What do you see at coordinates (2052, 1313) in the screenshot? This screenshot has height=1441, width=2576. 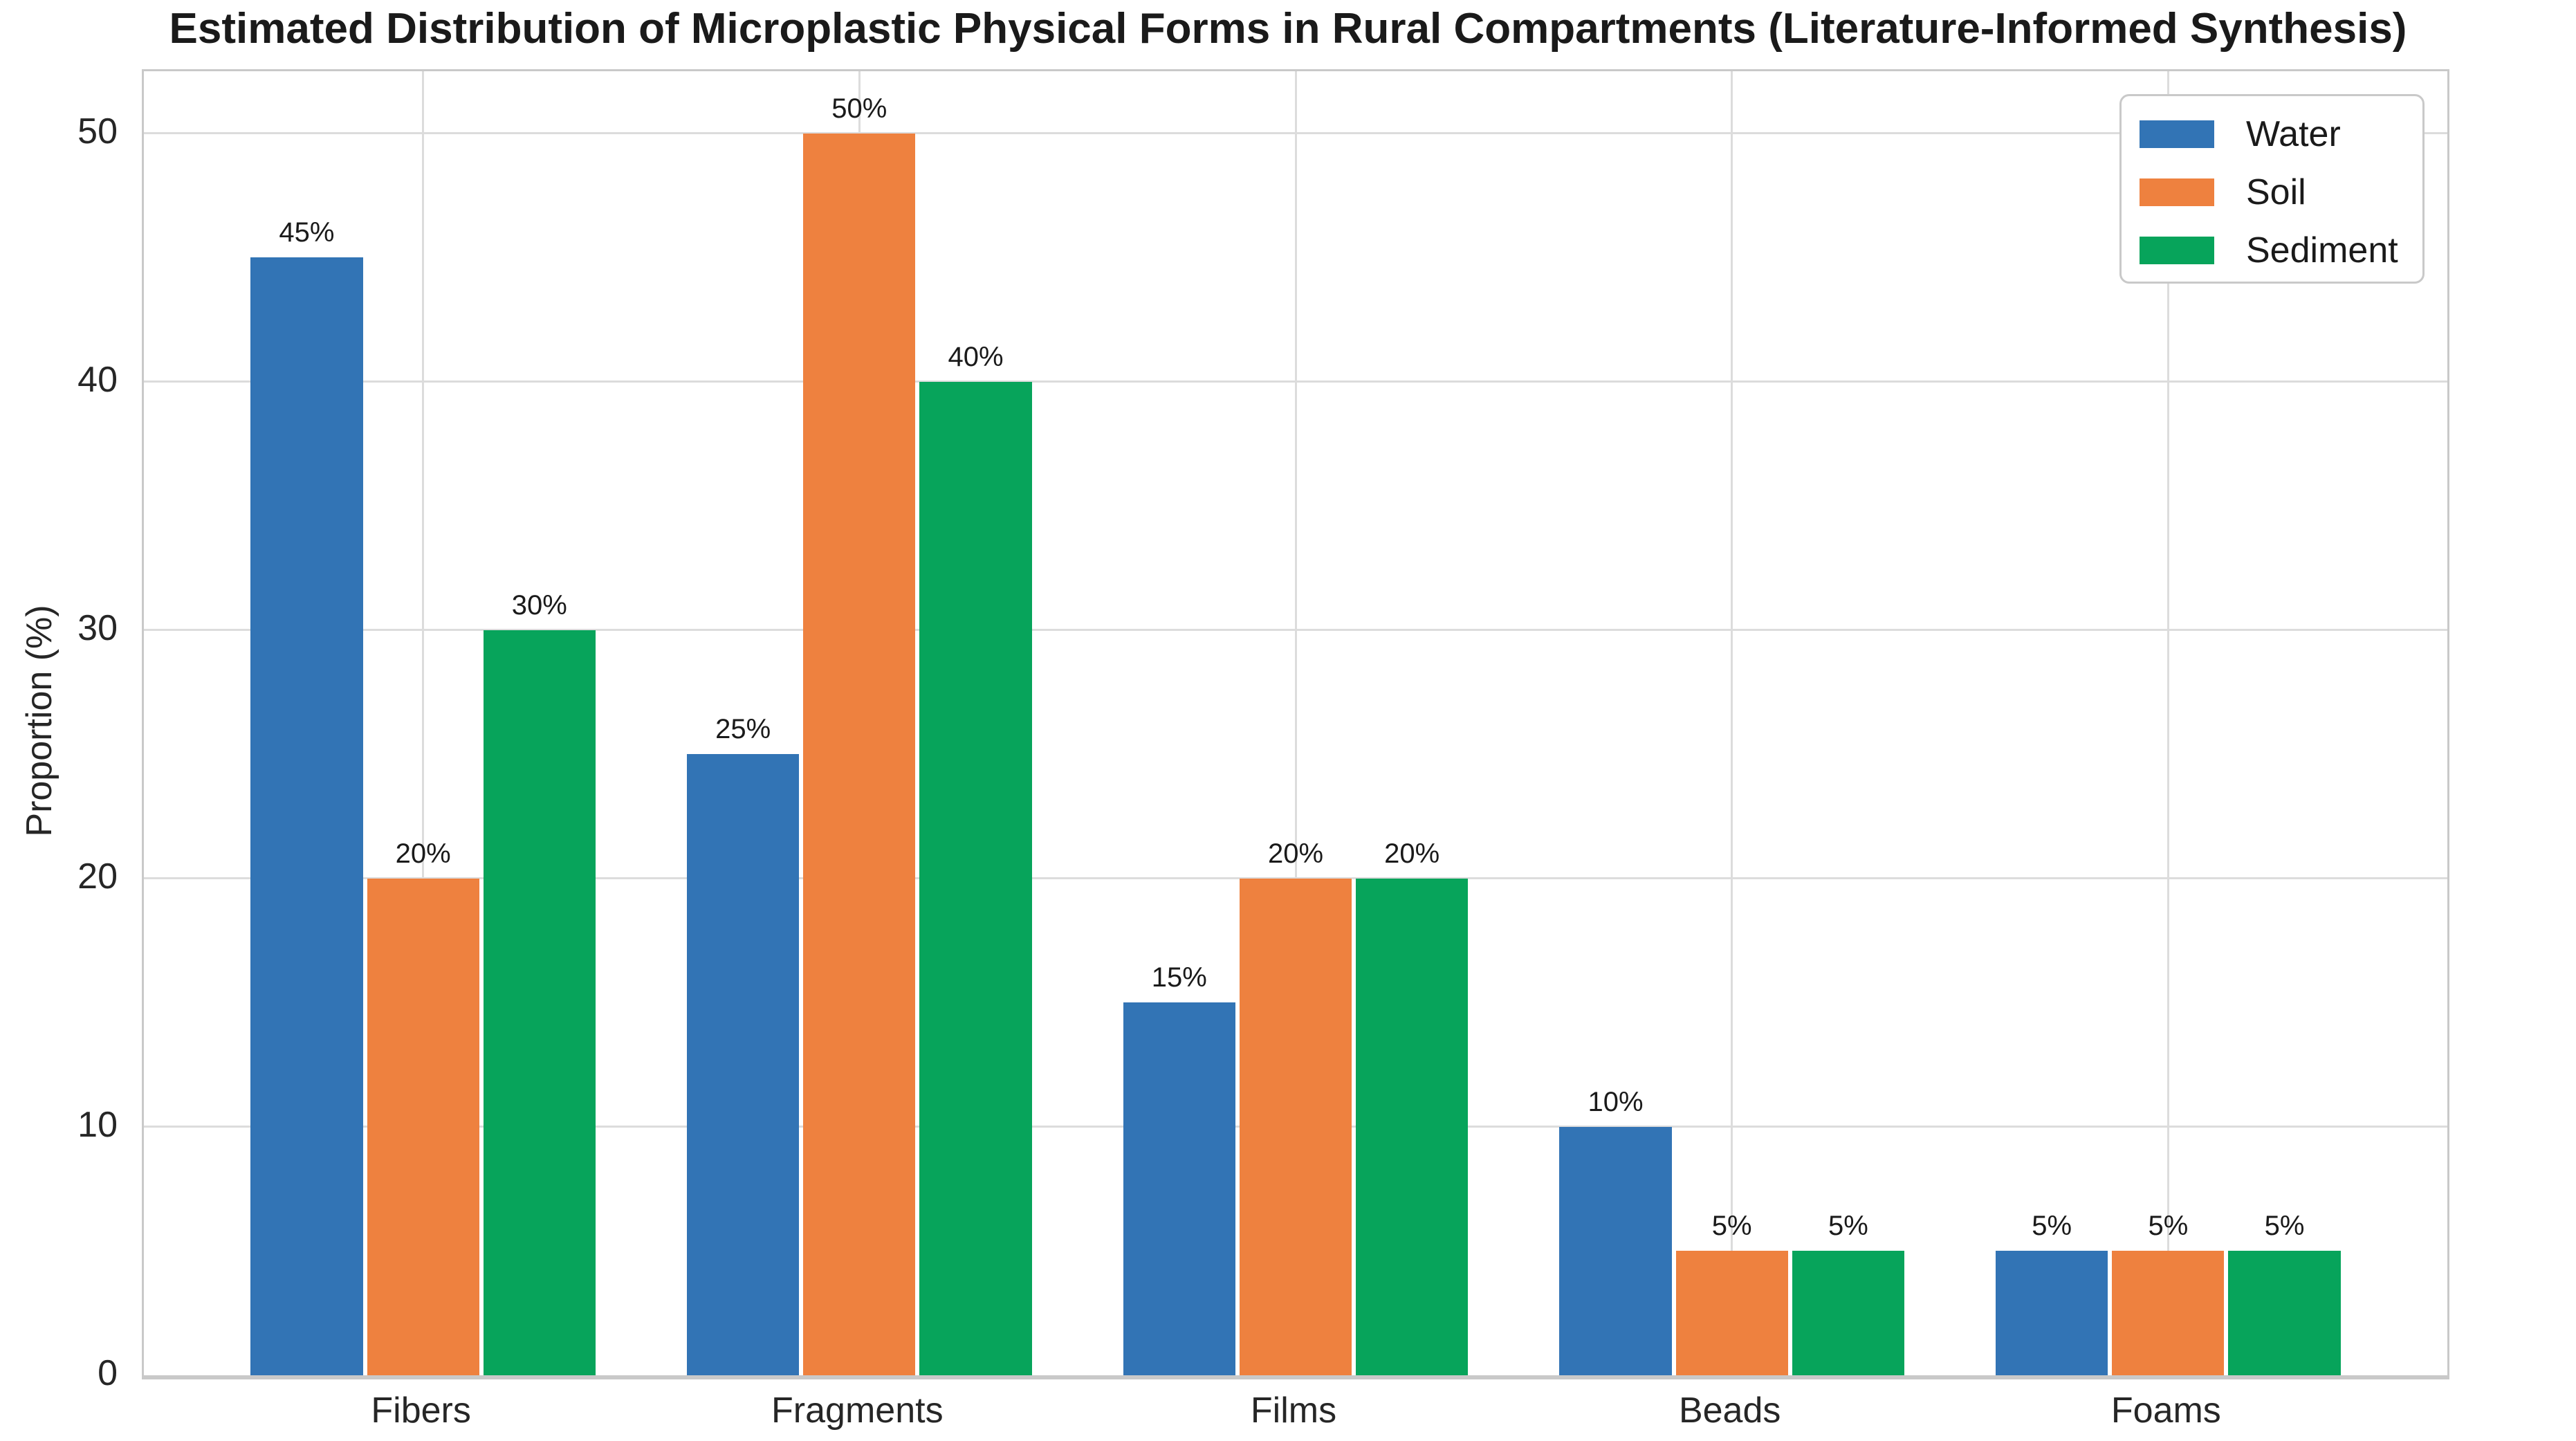 I see `bar-water-foams` at bounding box center [2052, 1313].